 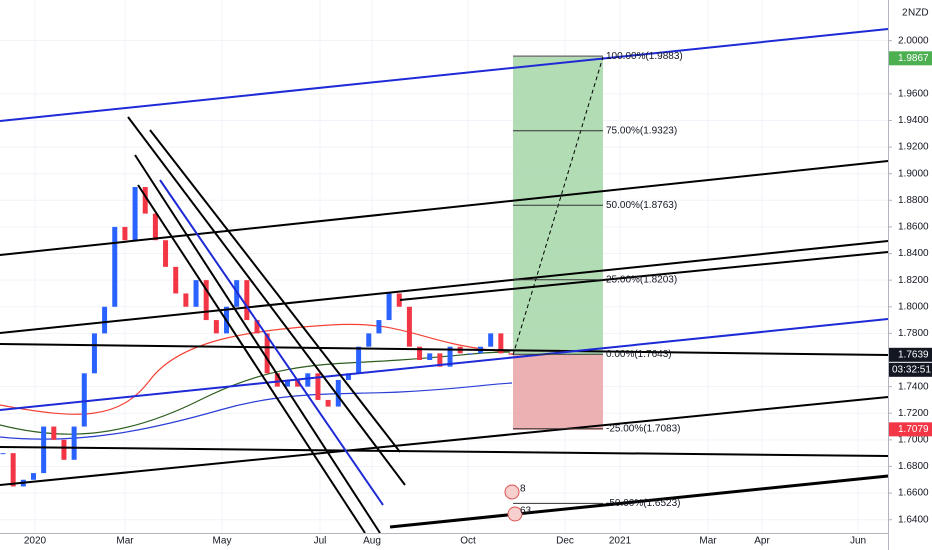 I want to click on channel-line, so click(x=271, y=342).